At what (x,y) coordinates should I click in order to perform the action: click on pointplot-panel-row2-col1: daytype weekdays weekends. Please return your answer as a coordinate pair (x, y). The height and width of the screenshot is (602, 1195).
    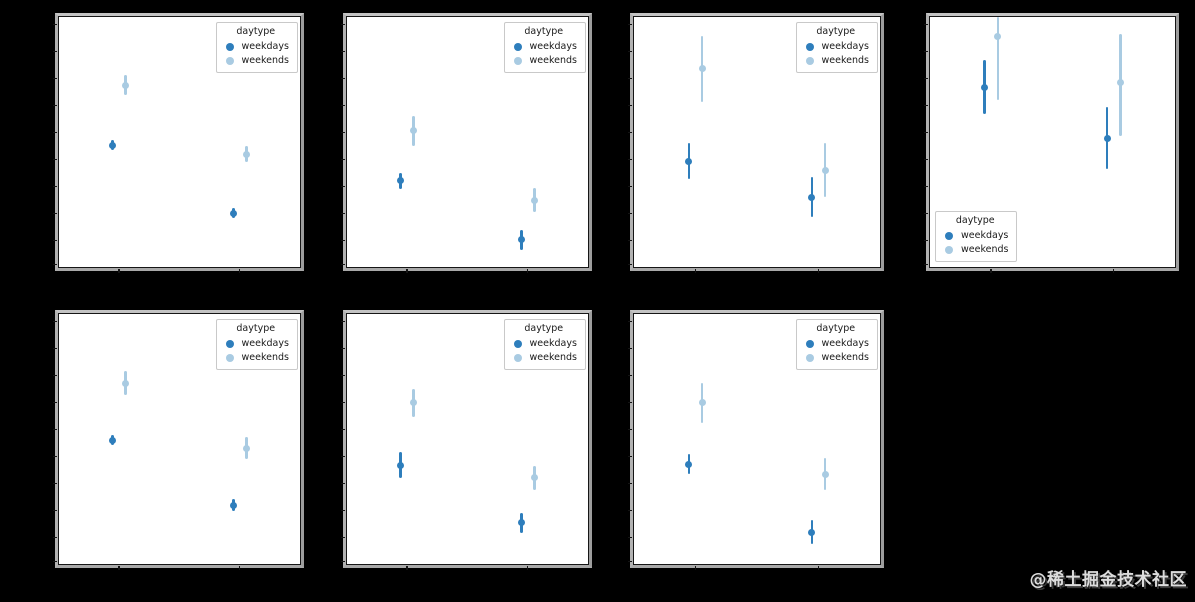
    Looking at the image, I should click on (178, 440).